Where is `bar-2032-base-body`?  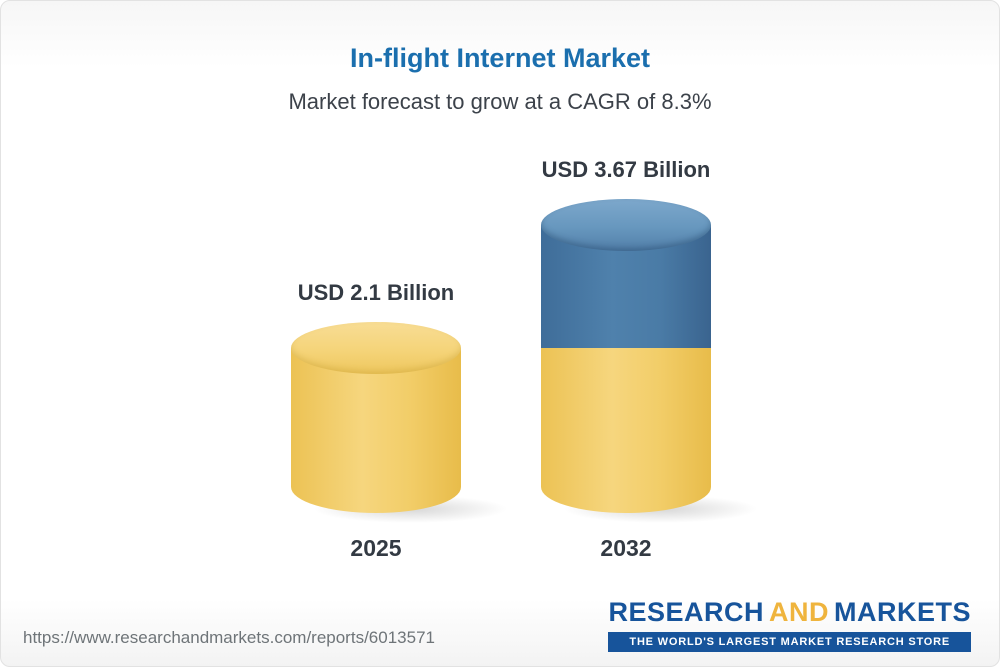
bar-2032-base-body is located at coordinates (626, 430).